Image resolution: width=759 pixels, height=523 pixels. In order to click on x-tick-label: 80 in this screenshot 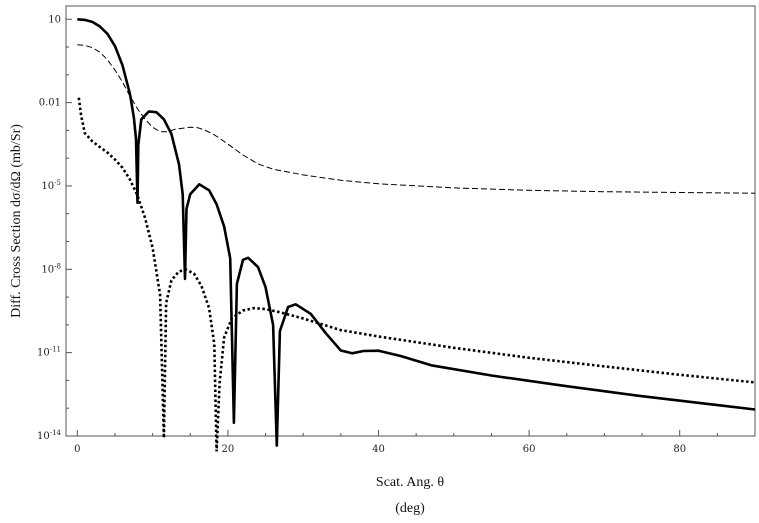, I will do `click(679, 449)`.